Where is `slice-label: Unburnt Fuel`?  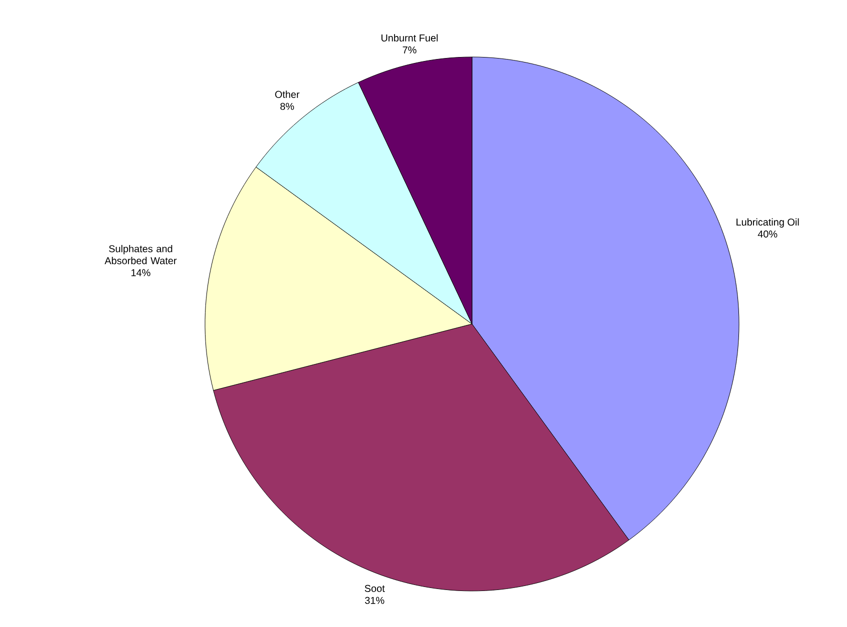
slice-label: Unburnt Fuel is located at coordinates (409, 38).